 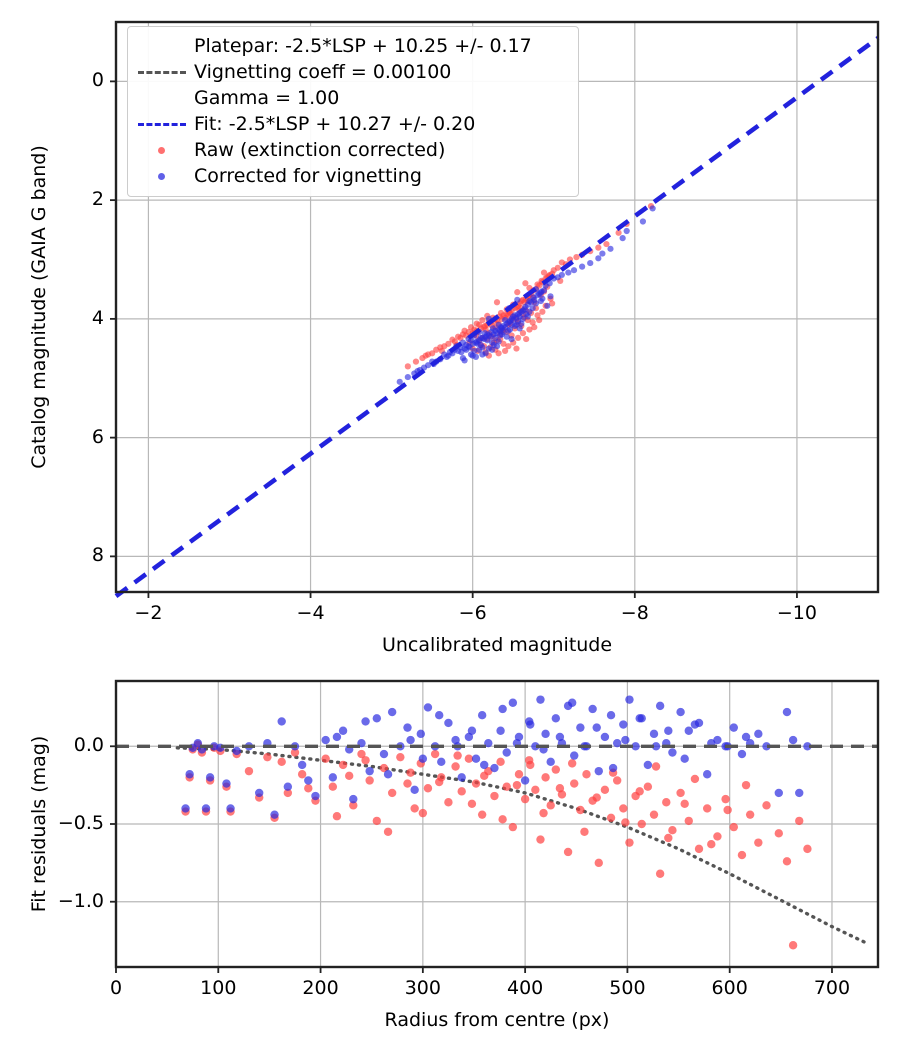 What do you see at coordinates (472, 613) in the screenshot?
I see `top-x-tick: −6` at bounding box center [472, 613].